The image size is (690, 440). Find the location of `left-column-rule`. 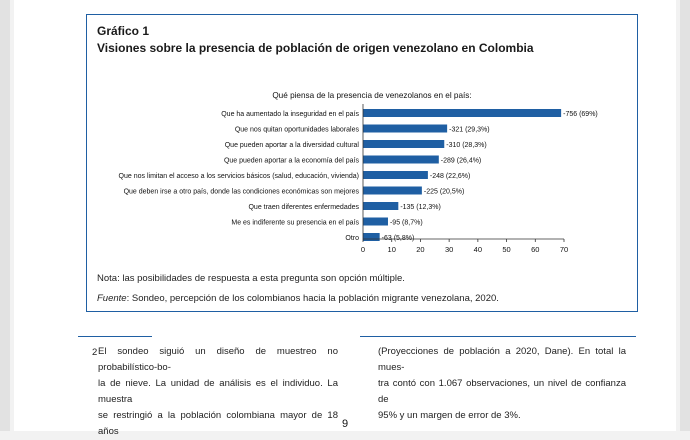

left-column-rule is located at coordinates (115, 336).